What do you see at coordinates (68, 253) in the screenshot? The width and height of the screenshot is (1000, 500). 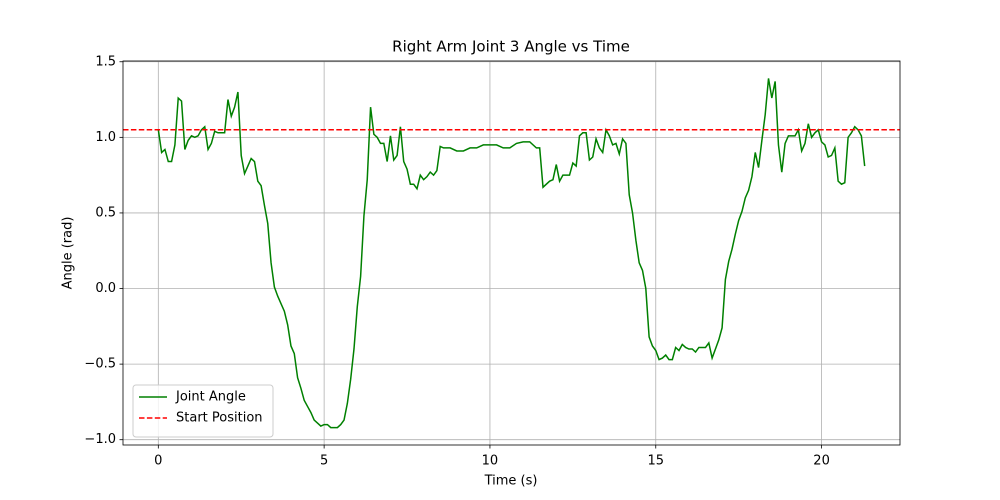 I see `y-axis-label: Angle (rad)` at bounding box center [68, 253].